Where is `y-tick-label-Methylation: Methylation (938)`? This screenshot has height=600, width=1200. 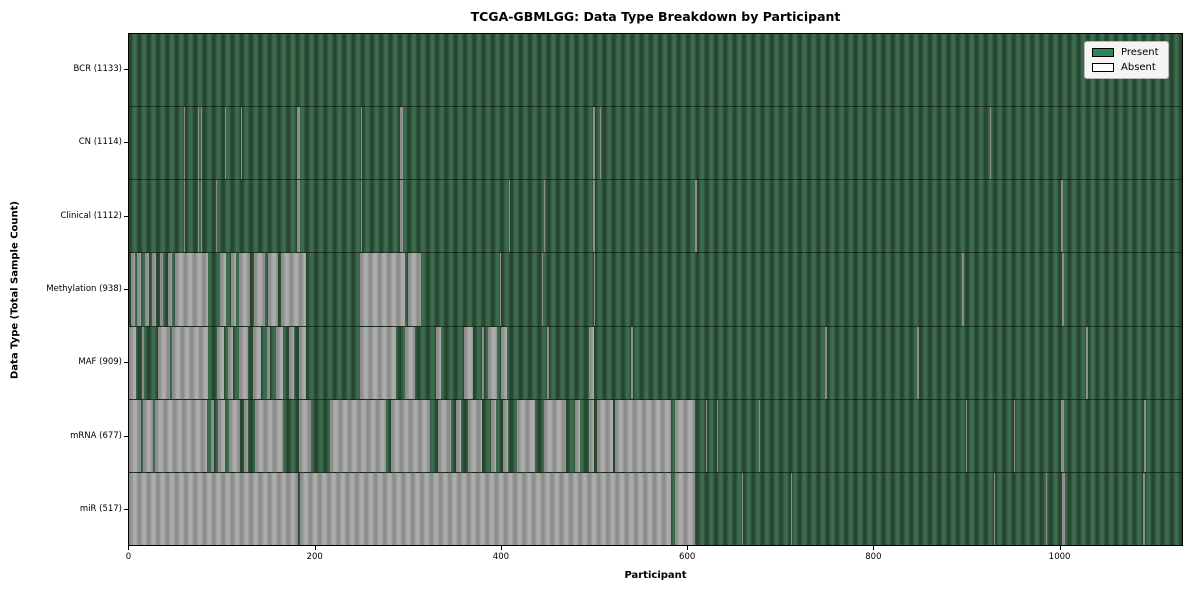 y-tick-label-Methylation: Methylation (938) is located at coordinates (84, 289).